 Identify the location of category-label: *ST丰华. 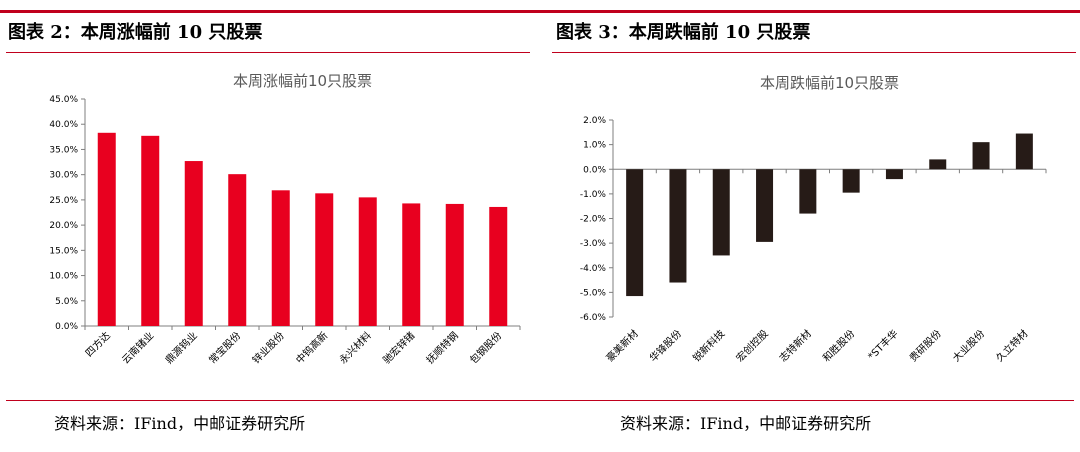
(883, 345).